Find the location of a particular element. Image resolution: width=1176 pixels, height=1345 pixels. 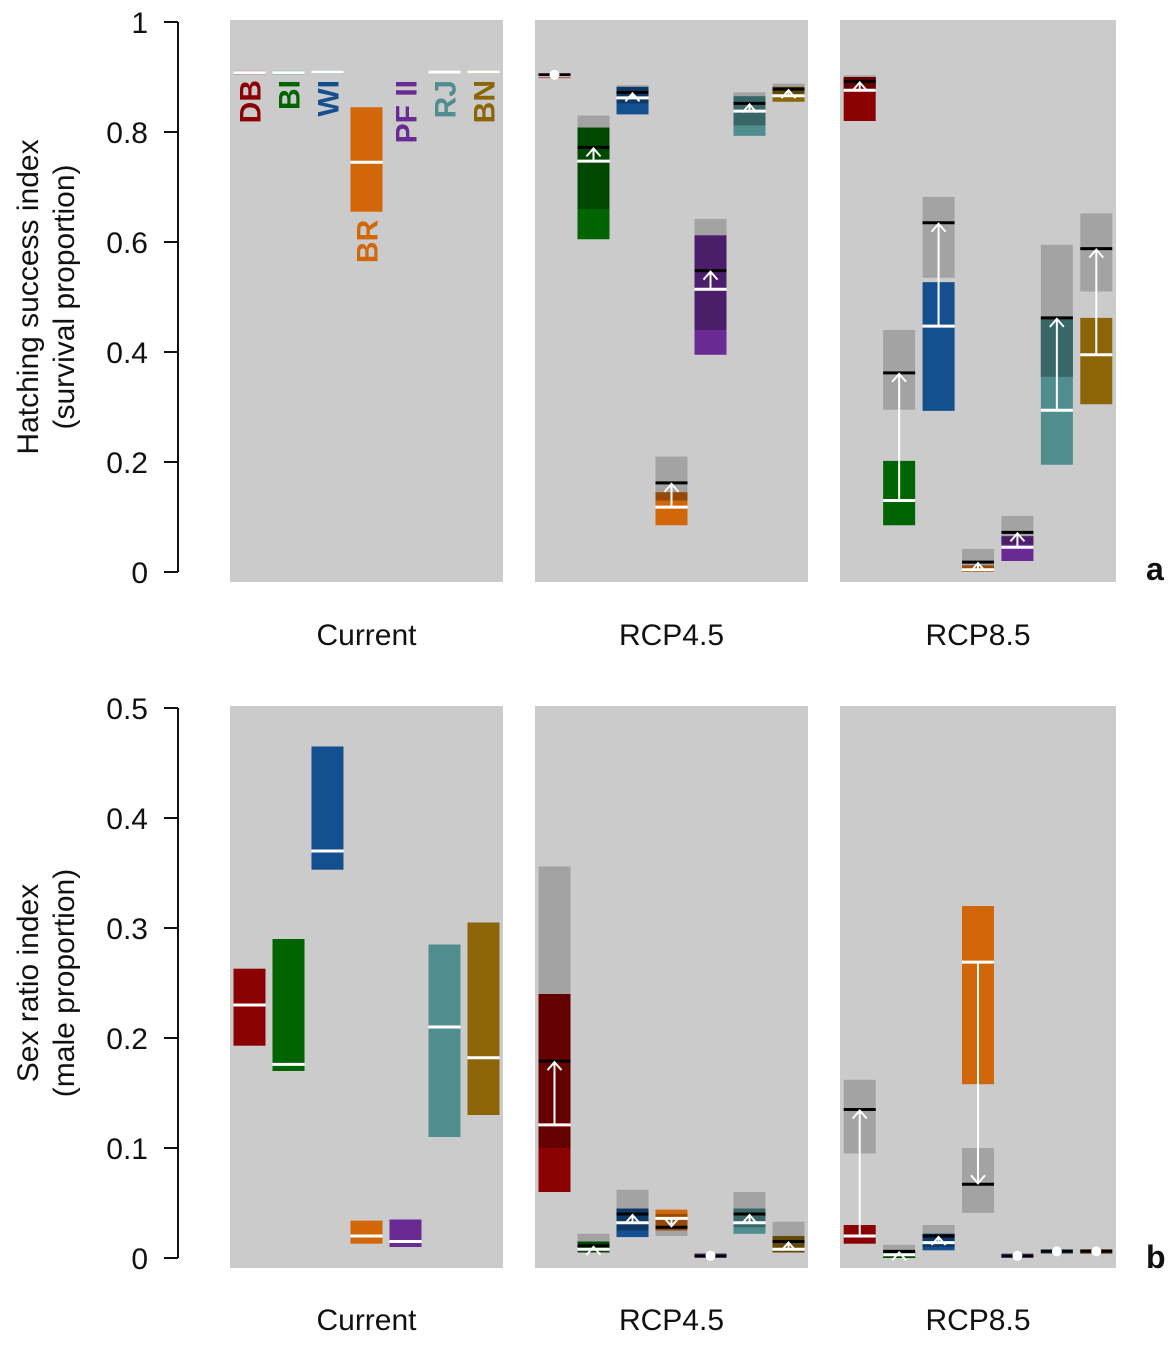

y-tick-label: 1 is located at coordinates (139, 23).